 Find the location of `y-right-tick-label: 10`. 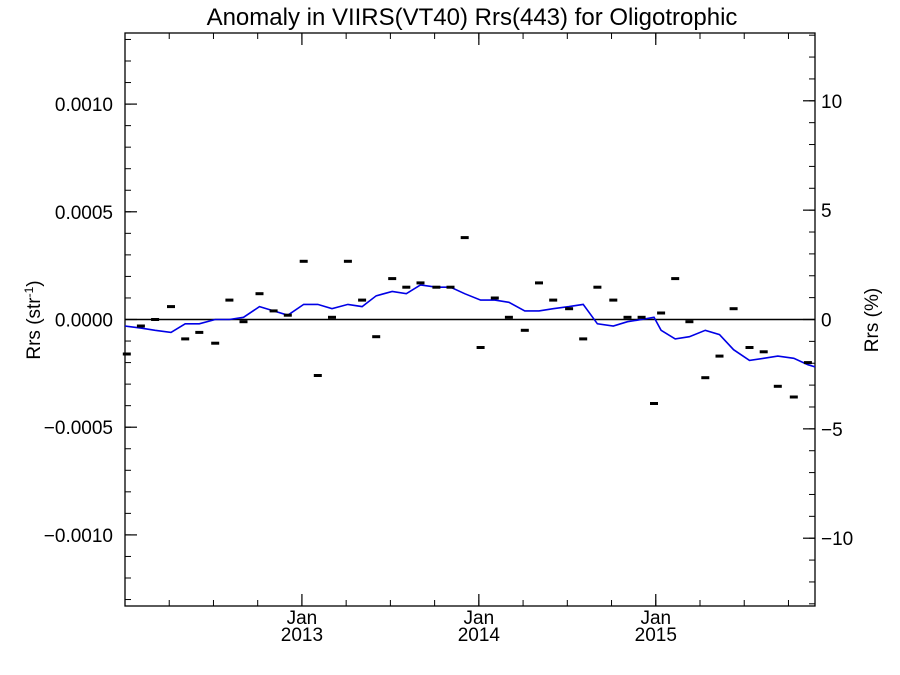

y-right-tick-label: 10 is located at coordinates (831, 102).